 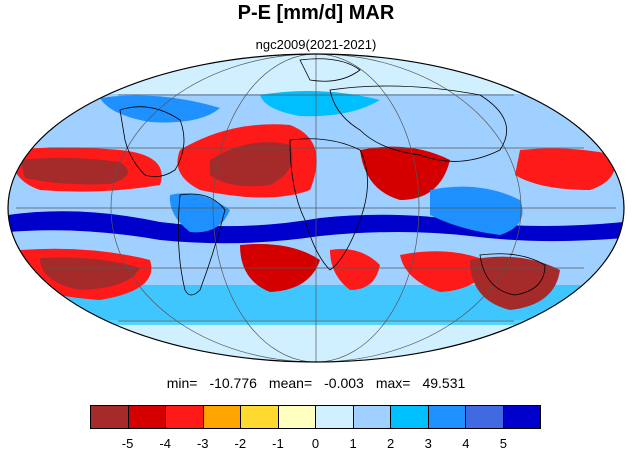 I want to click on stats-line: min= -10.776 mean= -0.003 max= 49.531, so click(x=316, y=383).